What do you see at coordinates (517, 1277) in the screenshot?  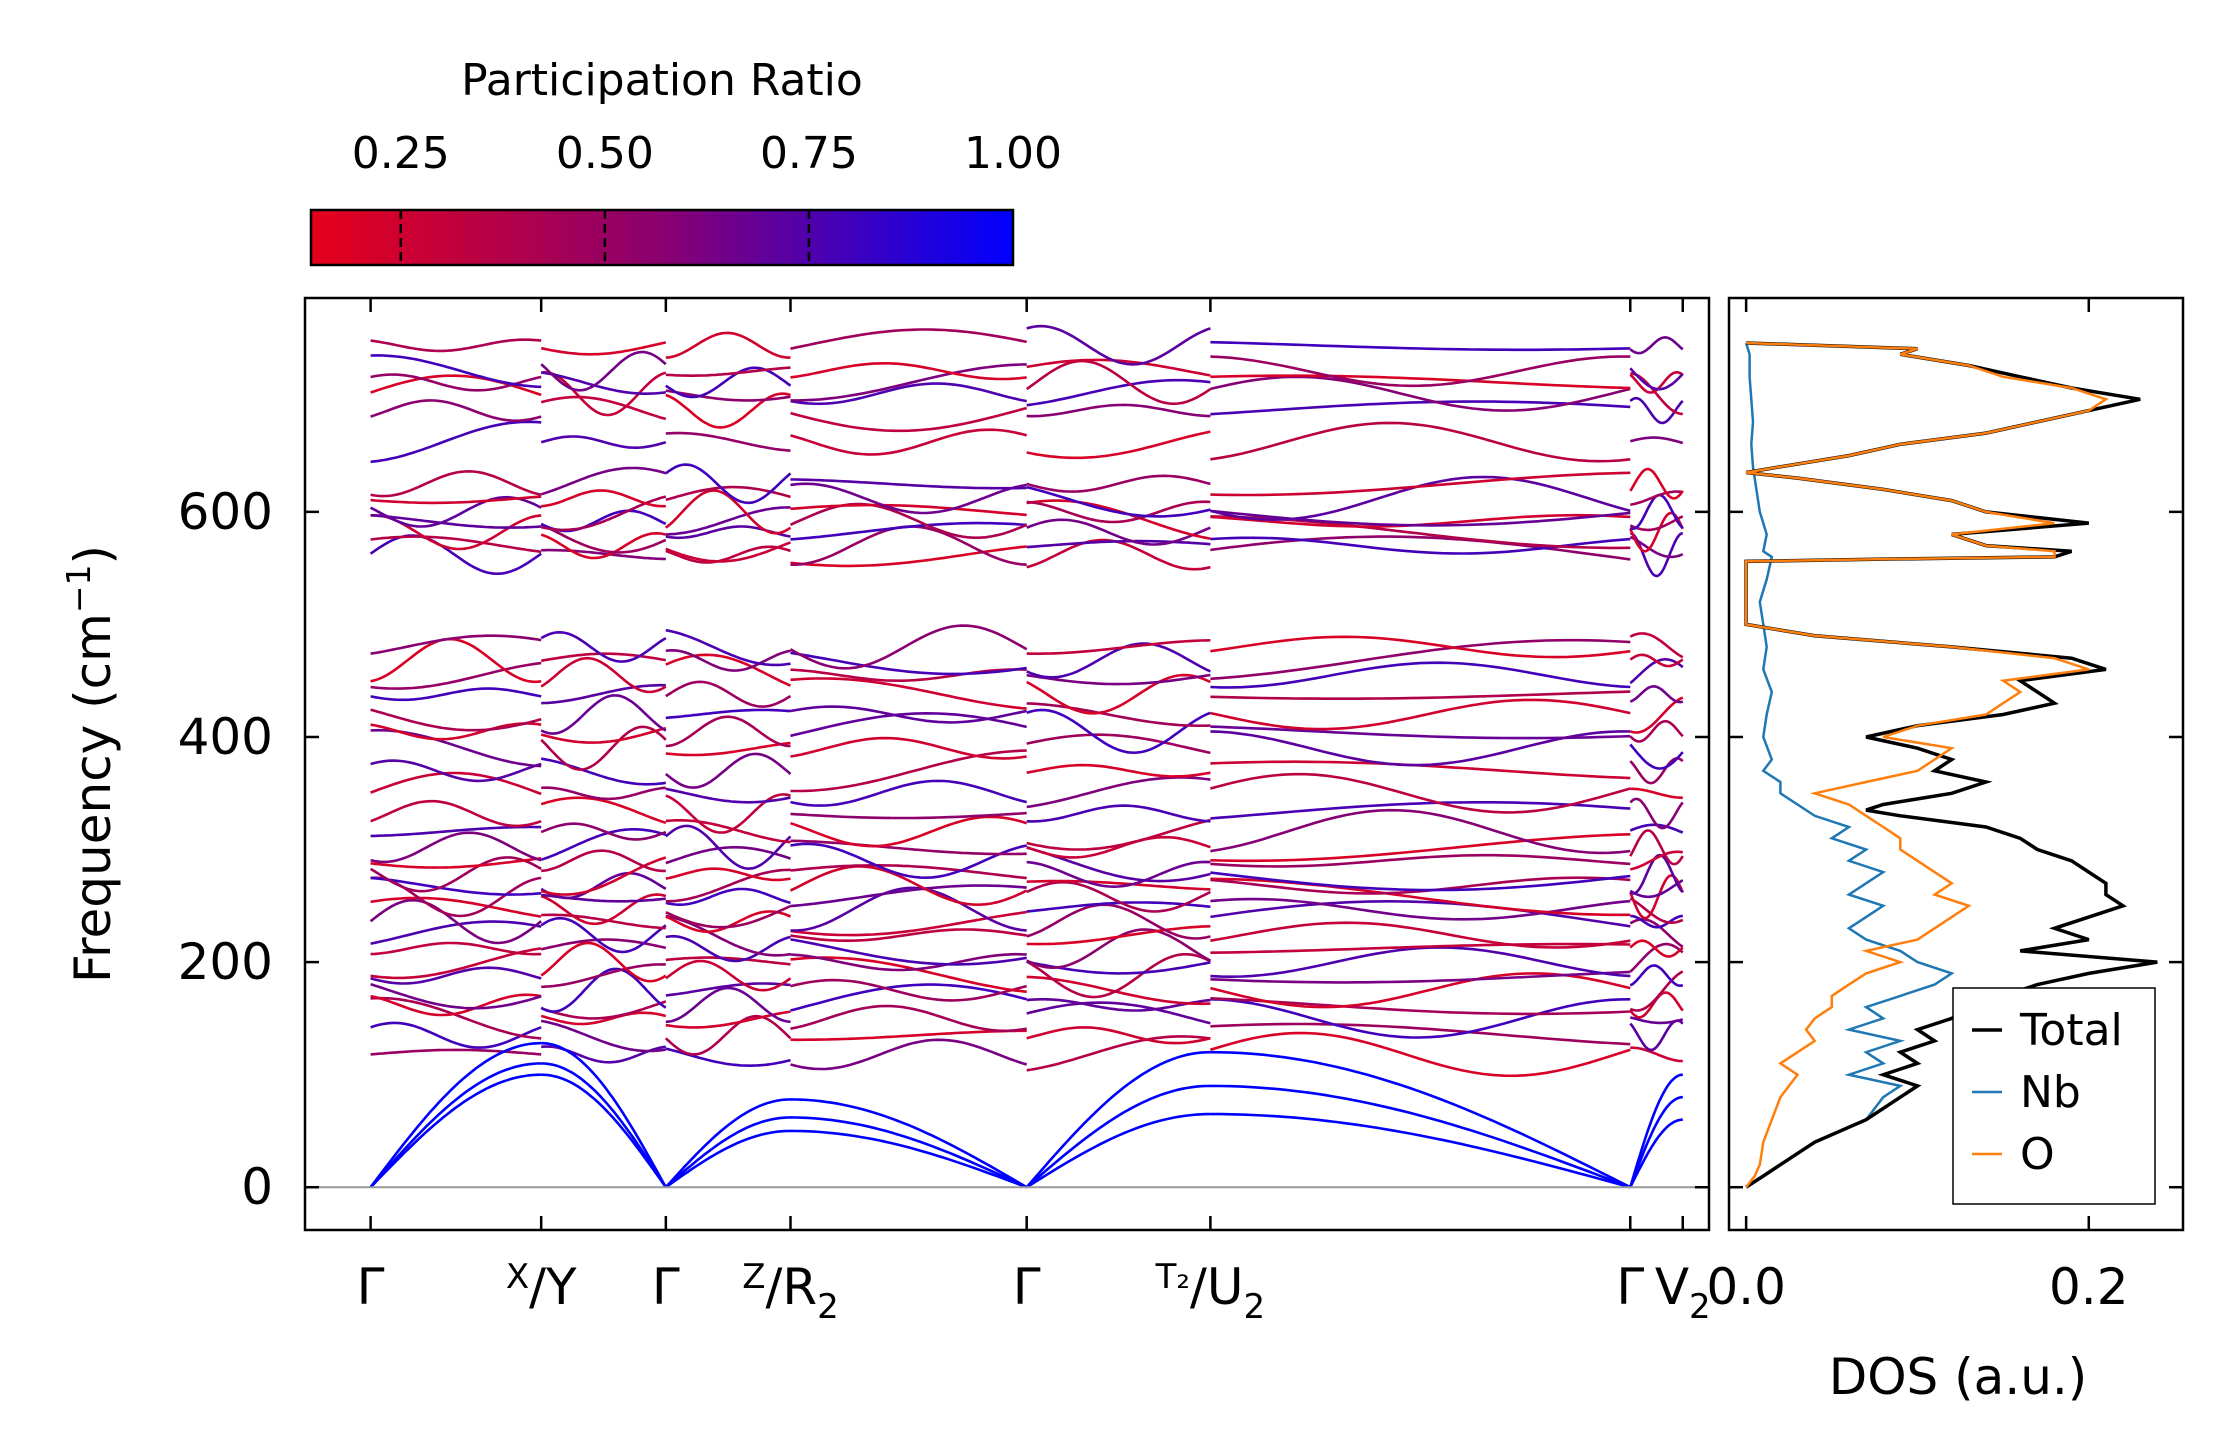 I see `k-point-label-pre: X` at bounding box center [517, 1277].